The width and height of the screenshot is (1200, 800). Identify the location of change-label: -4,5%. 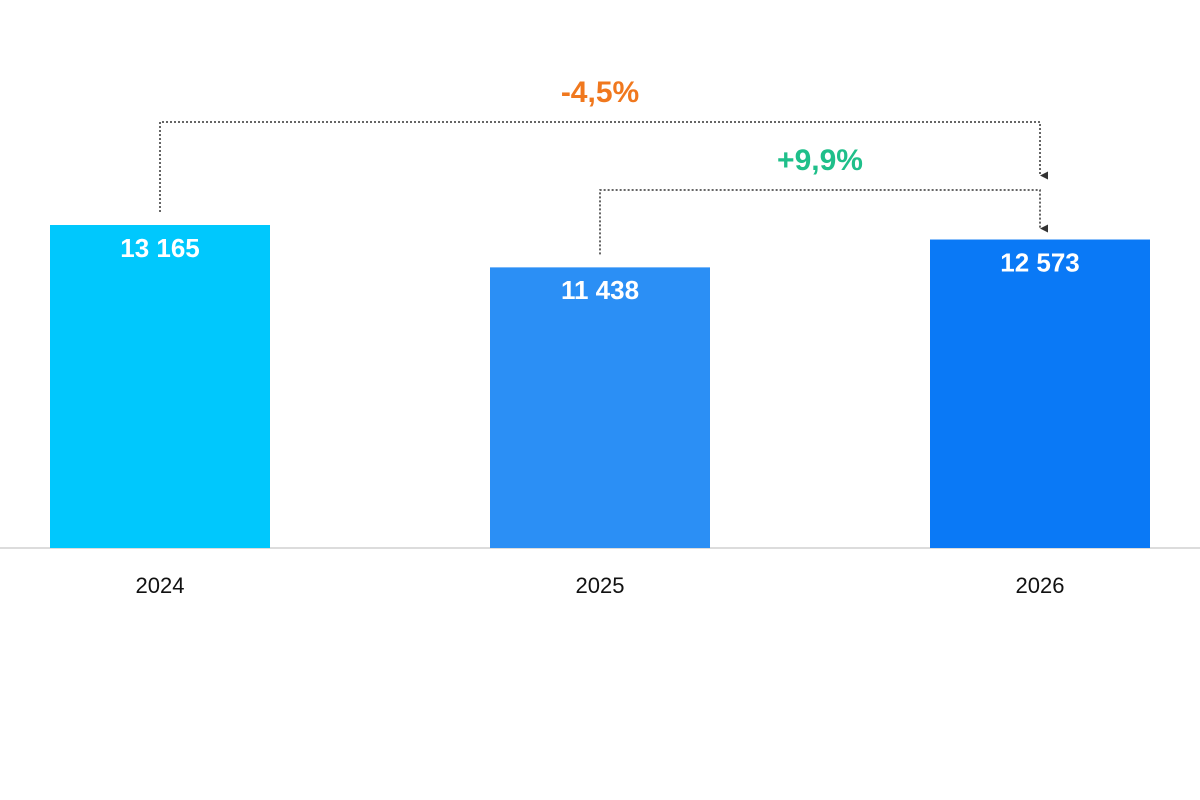
(600, 92).